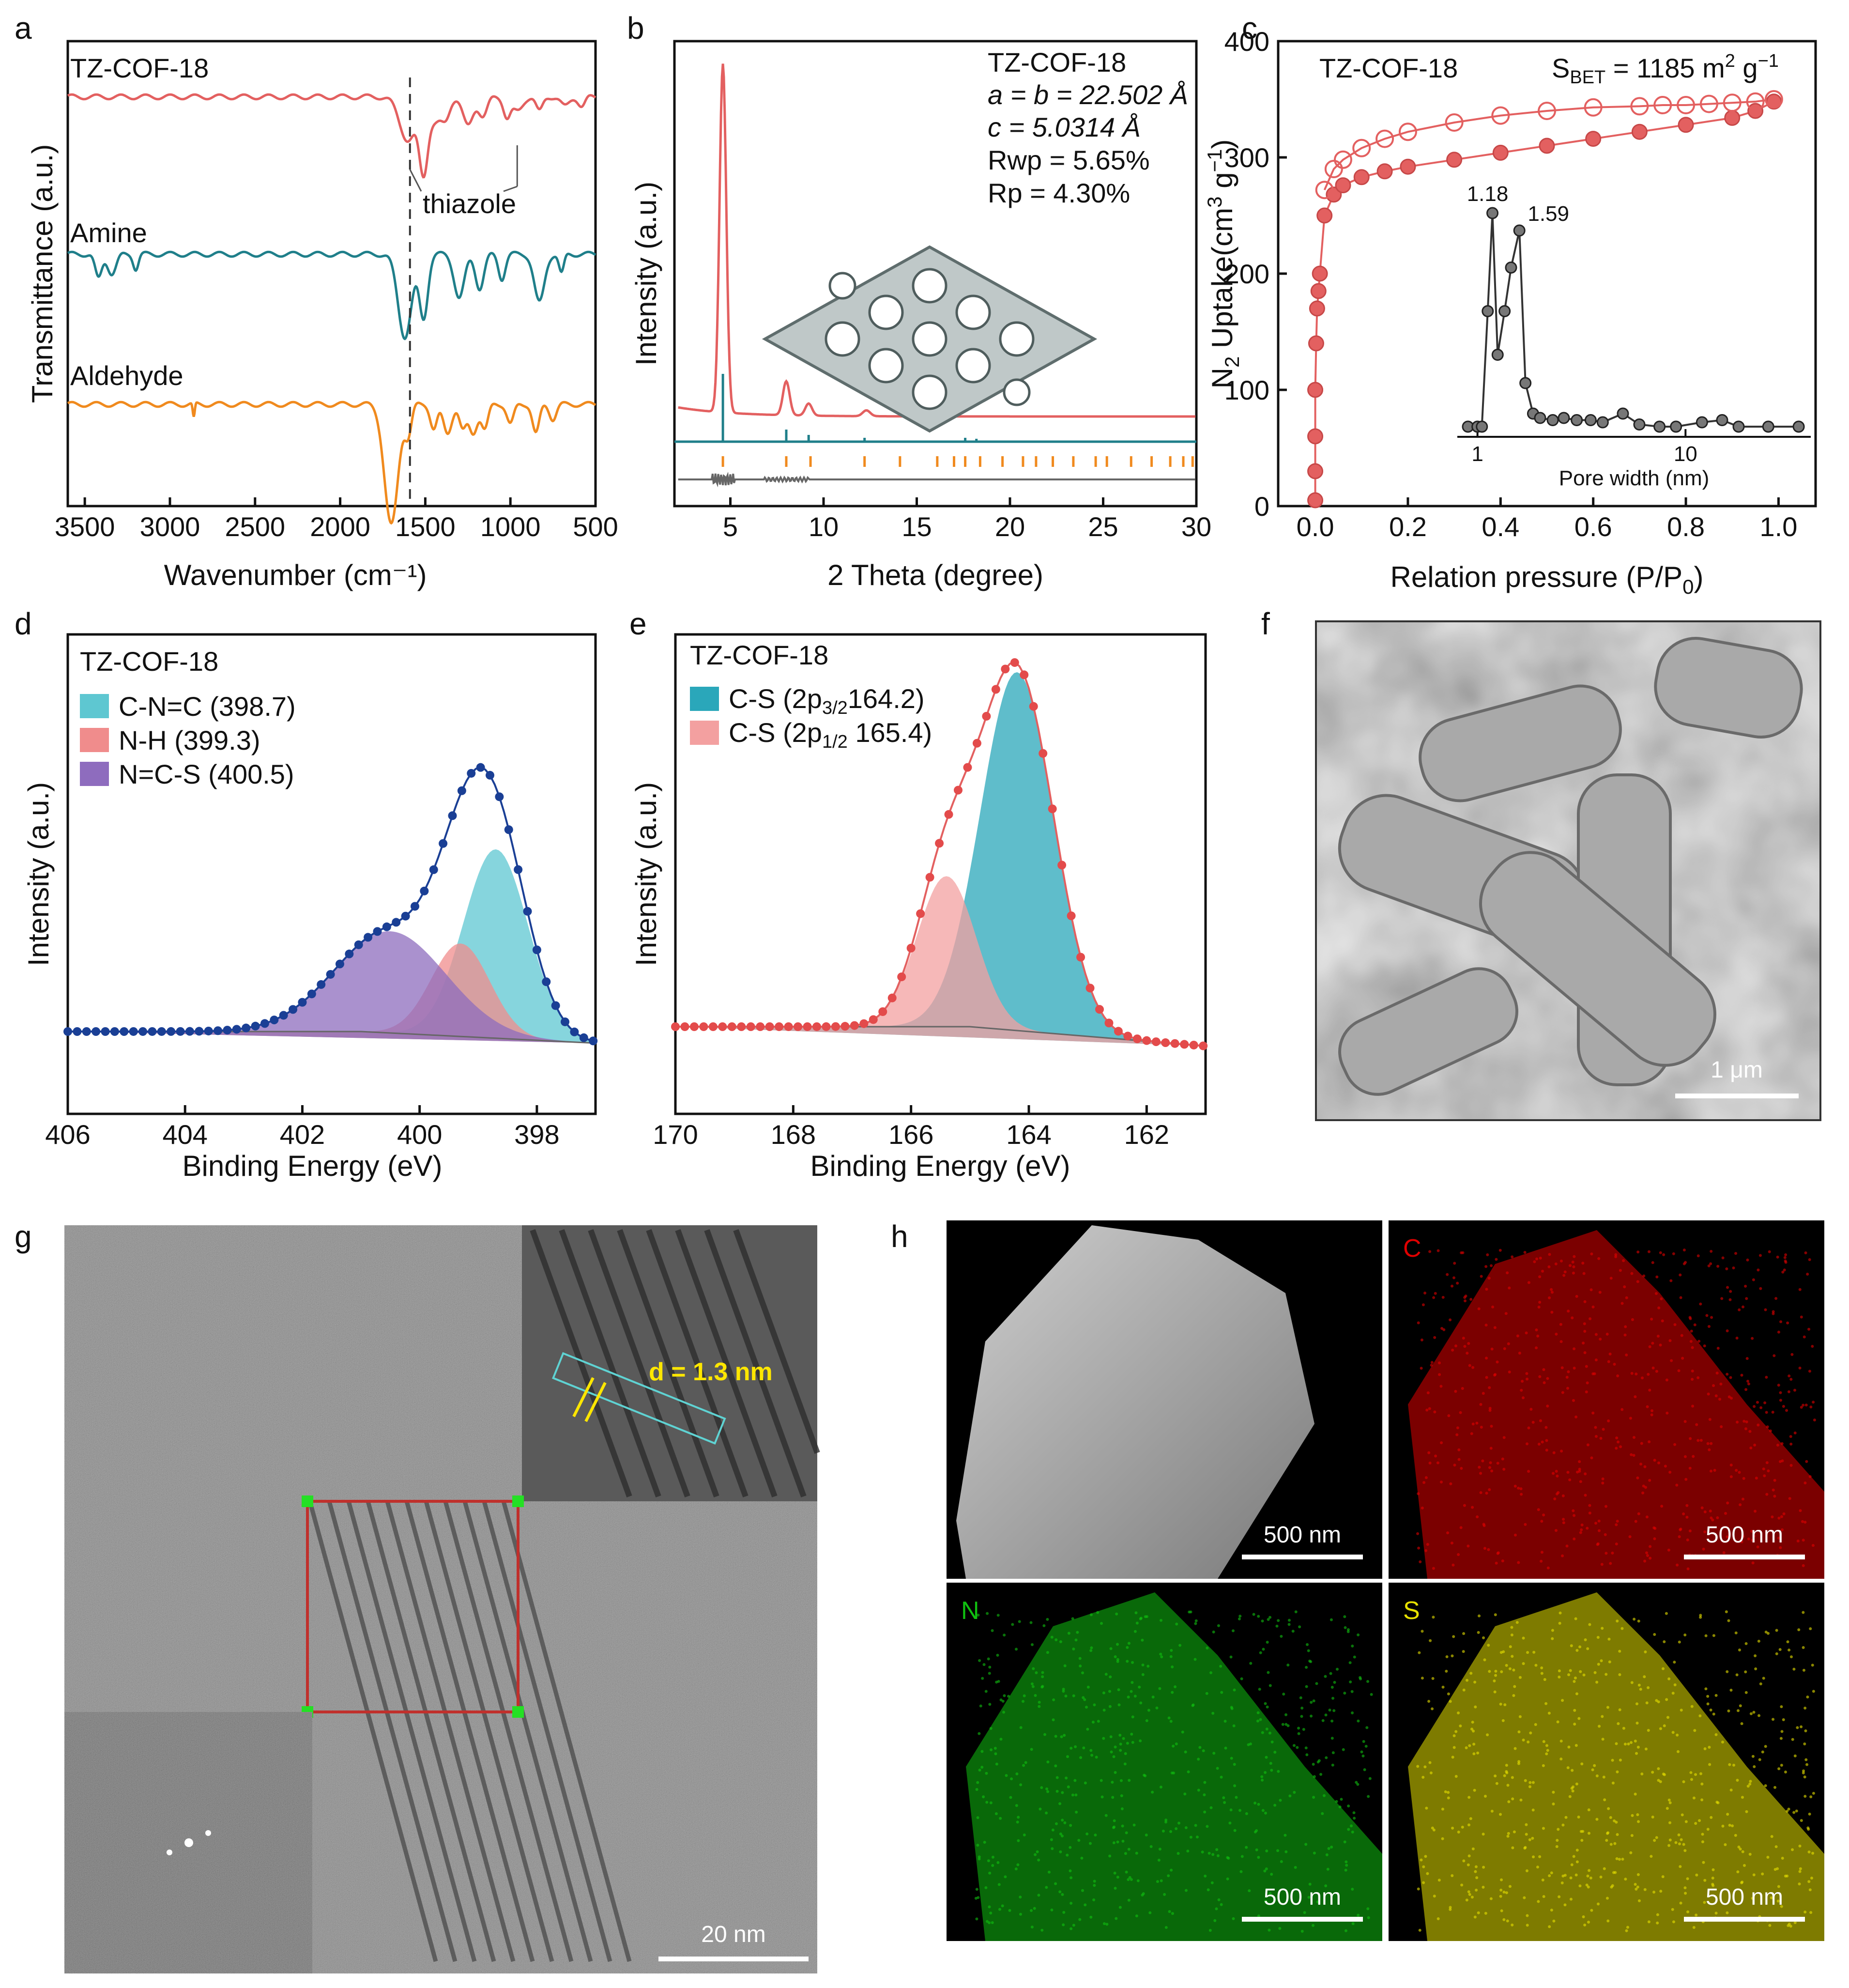  What do you see at coordinates (1744, 1535) in the screenshot?
I see `scale-label-h: 500 nm` at bounding box center [1744, 1535].